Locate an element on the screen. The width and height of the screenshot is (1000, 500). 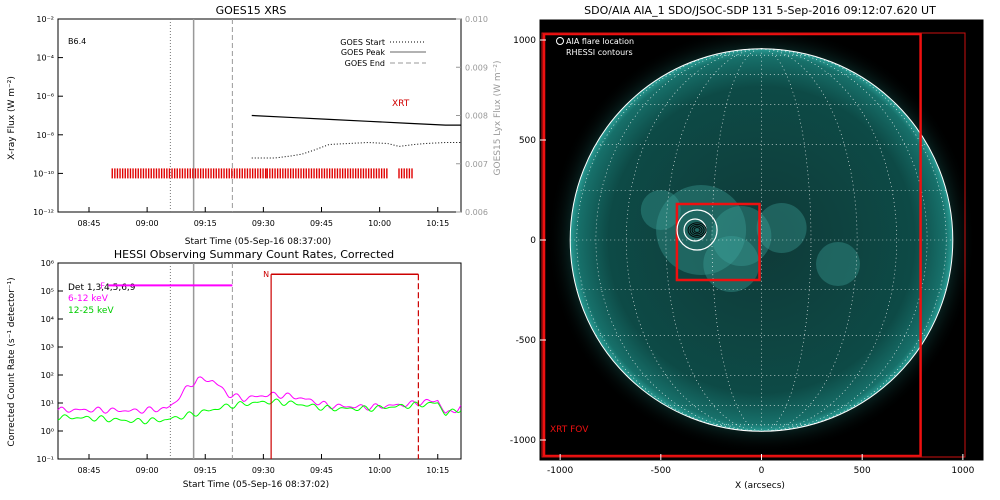
hessi-x-tick-label: 09:45 is located at coordinates (321, 470).